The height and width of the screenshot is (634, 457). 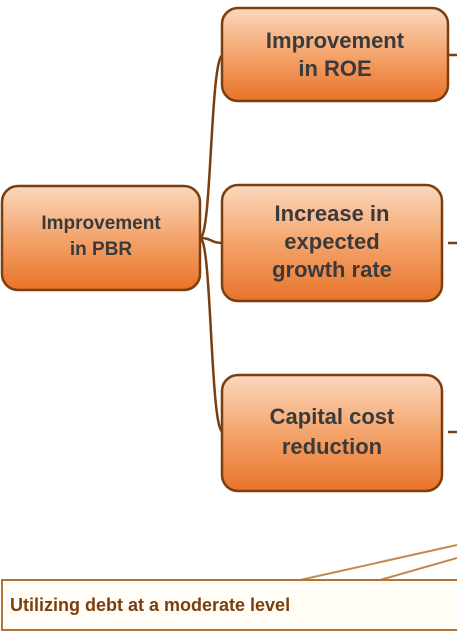 What do you see at coordinates (332, 213) in the screenshot?
I see `node-label: Increase in` at bounding box center [332, 213].